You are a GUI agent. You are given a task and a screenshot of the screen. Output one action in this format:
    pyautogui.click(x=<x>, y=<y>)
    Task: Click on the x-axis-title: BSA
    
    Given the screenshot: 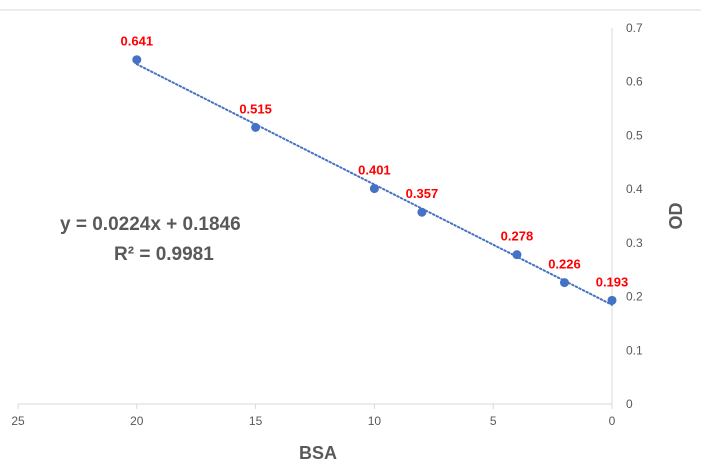 What is the action you would take?
    pyautogui.click(x=318, y=453)
    